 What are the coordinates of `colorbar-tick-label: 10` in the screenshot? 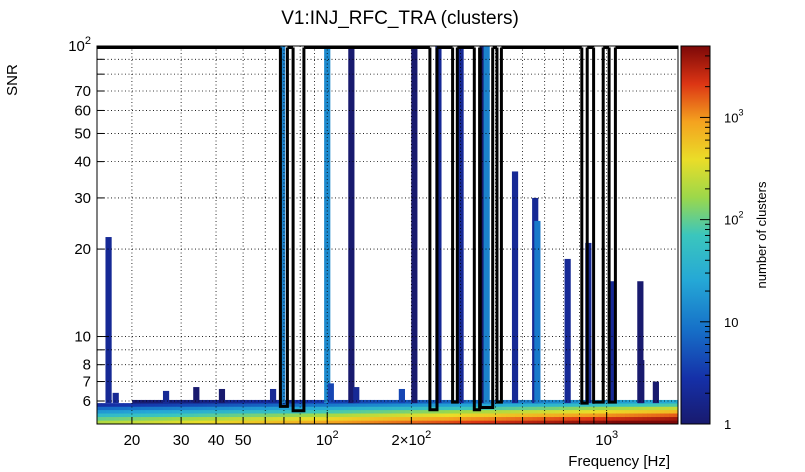 It's located at (731, 322).